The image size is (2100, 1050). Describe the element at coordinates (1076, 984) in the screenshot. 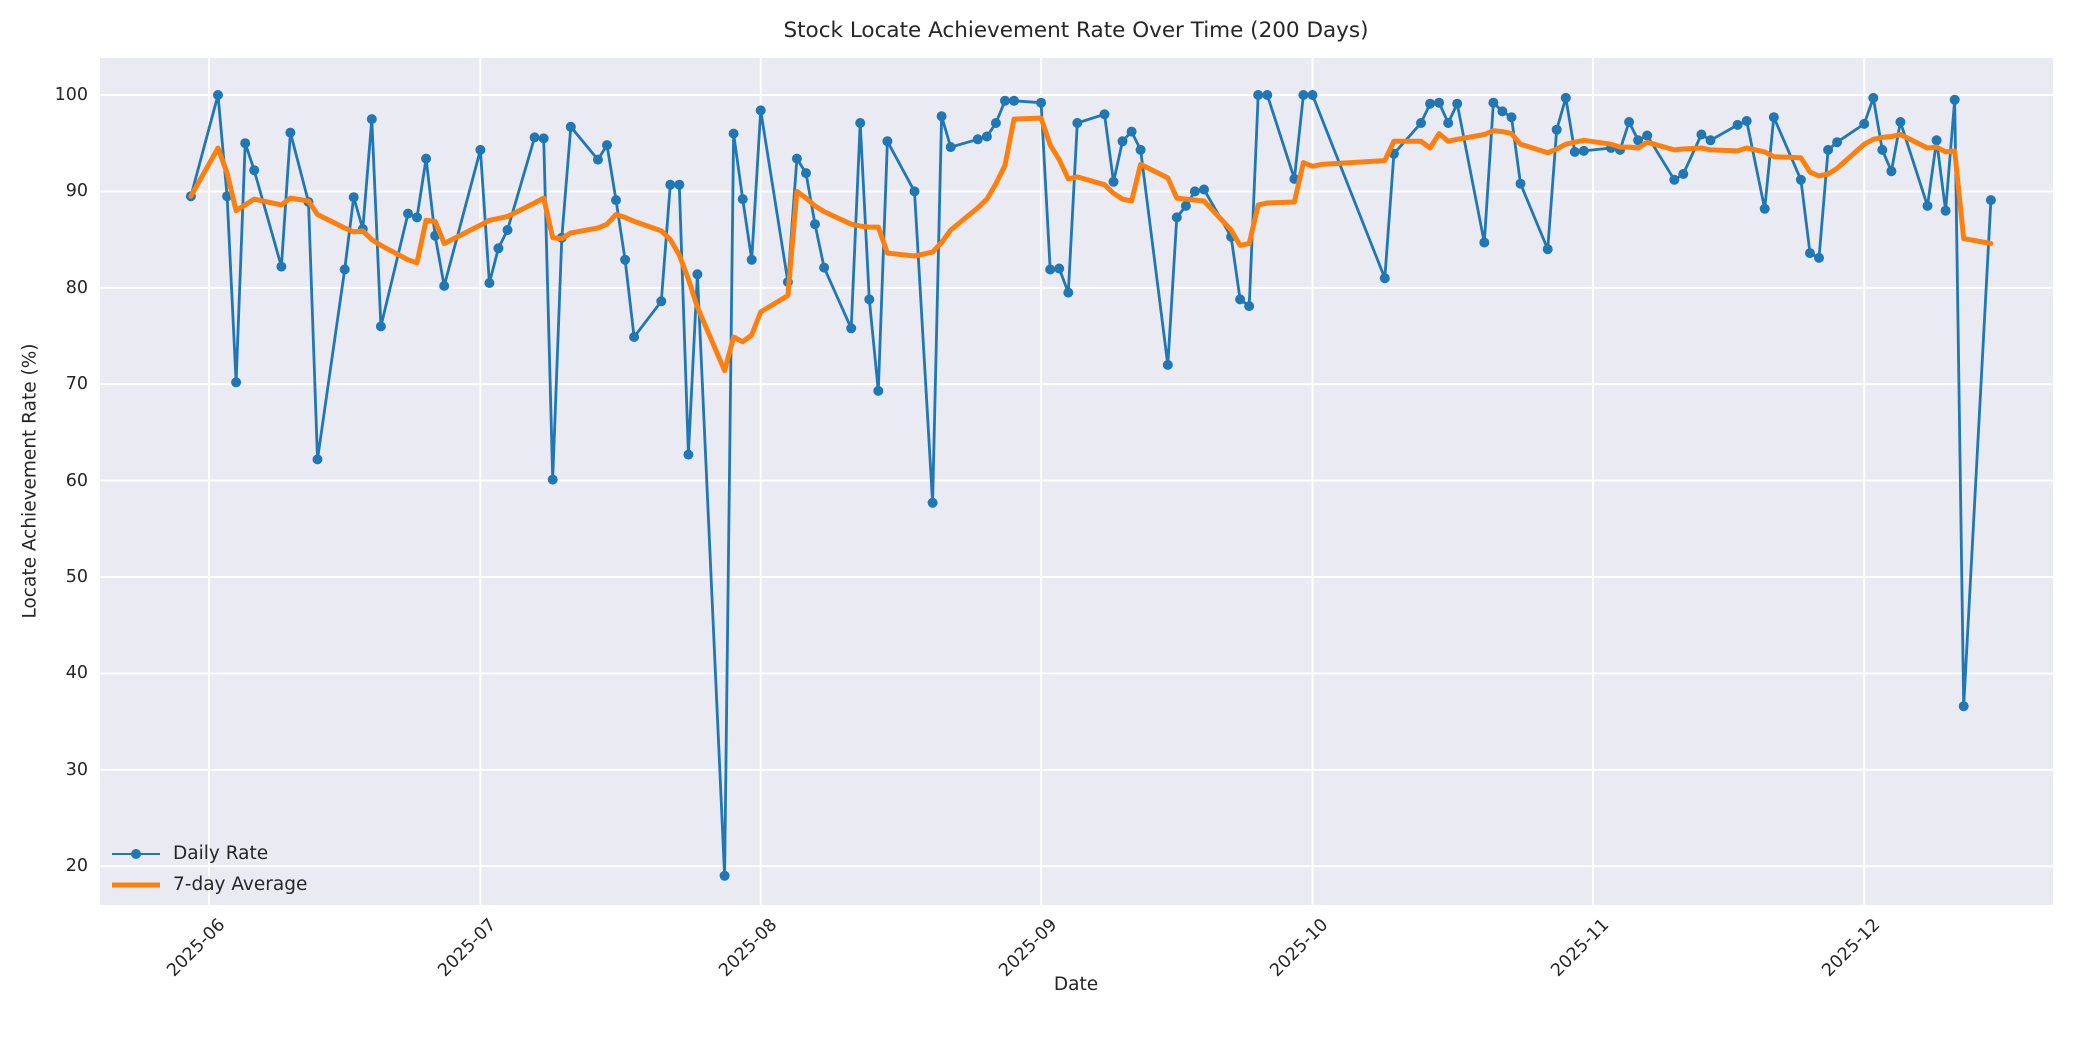

I see `x-axis-label: Date` at that location.